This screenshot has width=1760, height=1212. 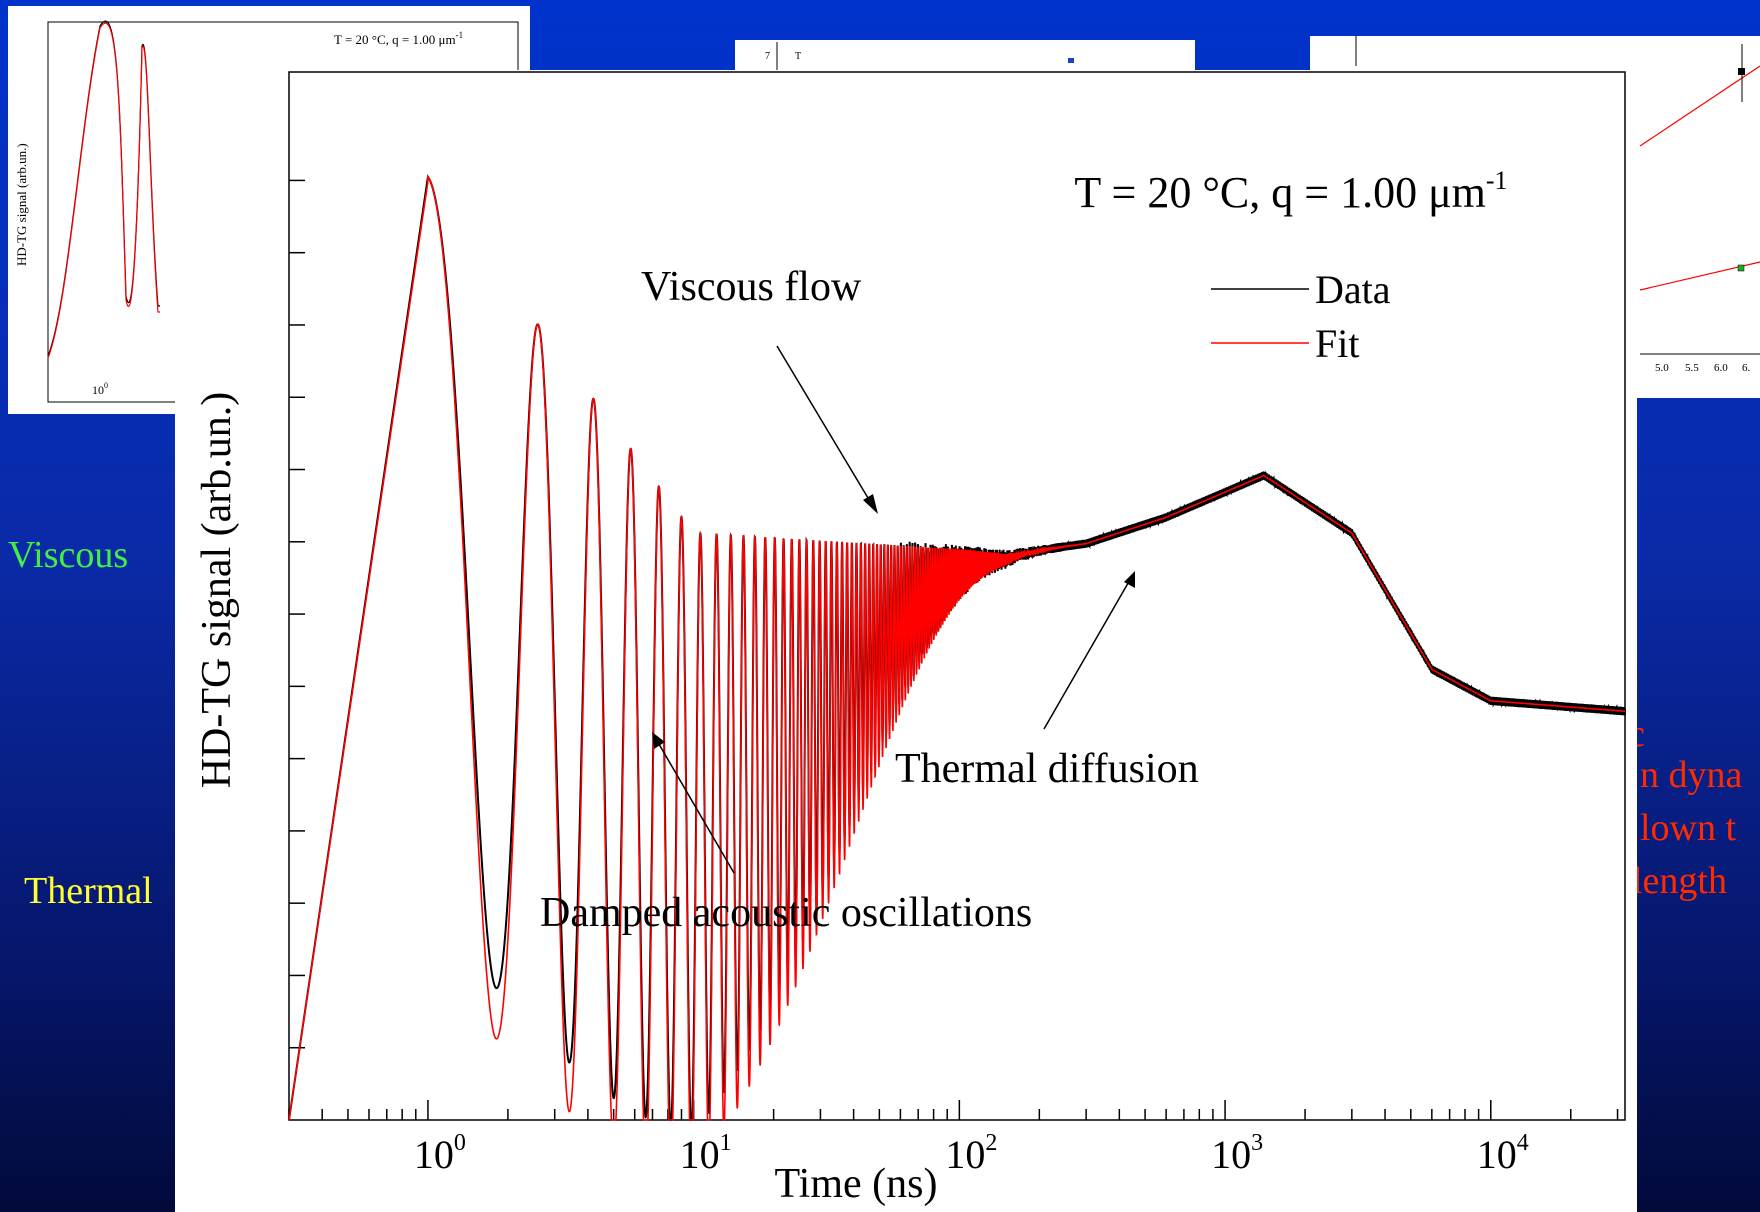 What do you see at coordinates (1557, 205) in the screenshot?
I see `thumbnail-right-svg: 5.0 5.5 6.0 6.` at bounding box center [1557, 205].